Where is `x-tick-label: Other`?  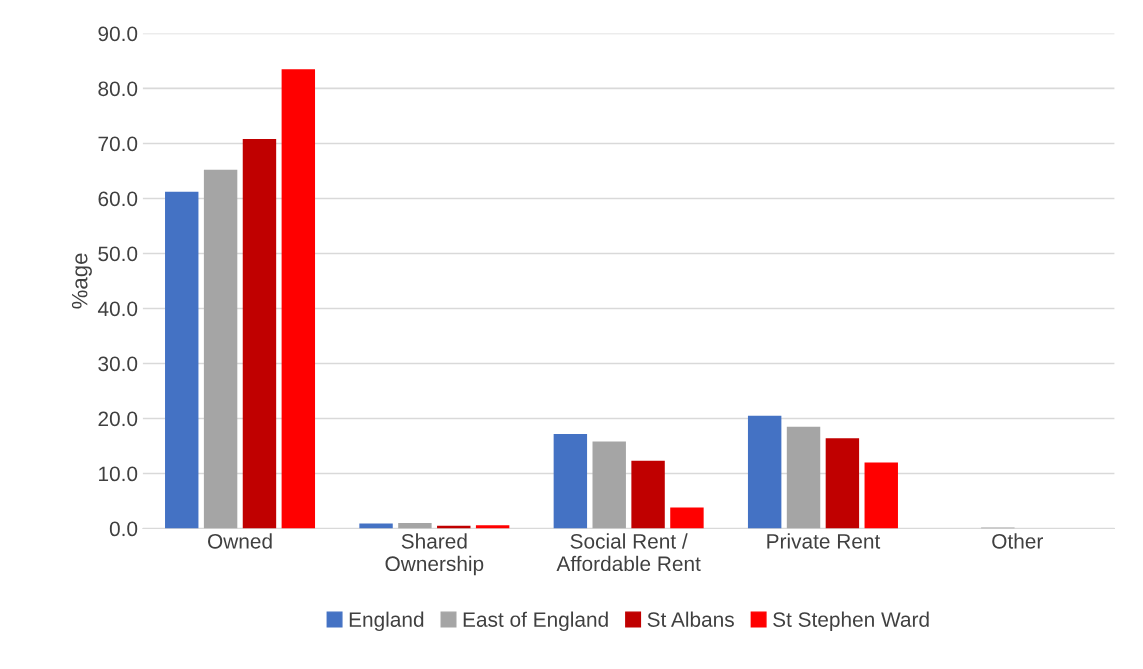 x-tick-label: Other is located at coordinates (1017, 541).